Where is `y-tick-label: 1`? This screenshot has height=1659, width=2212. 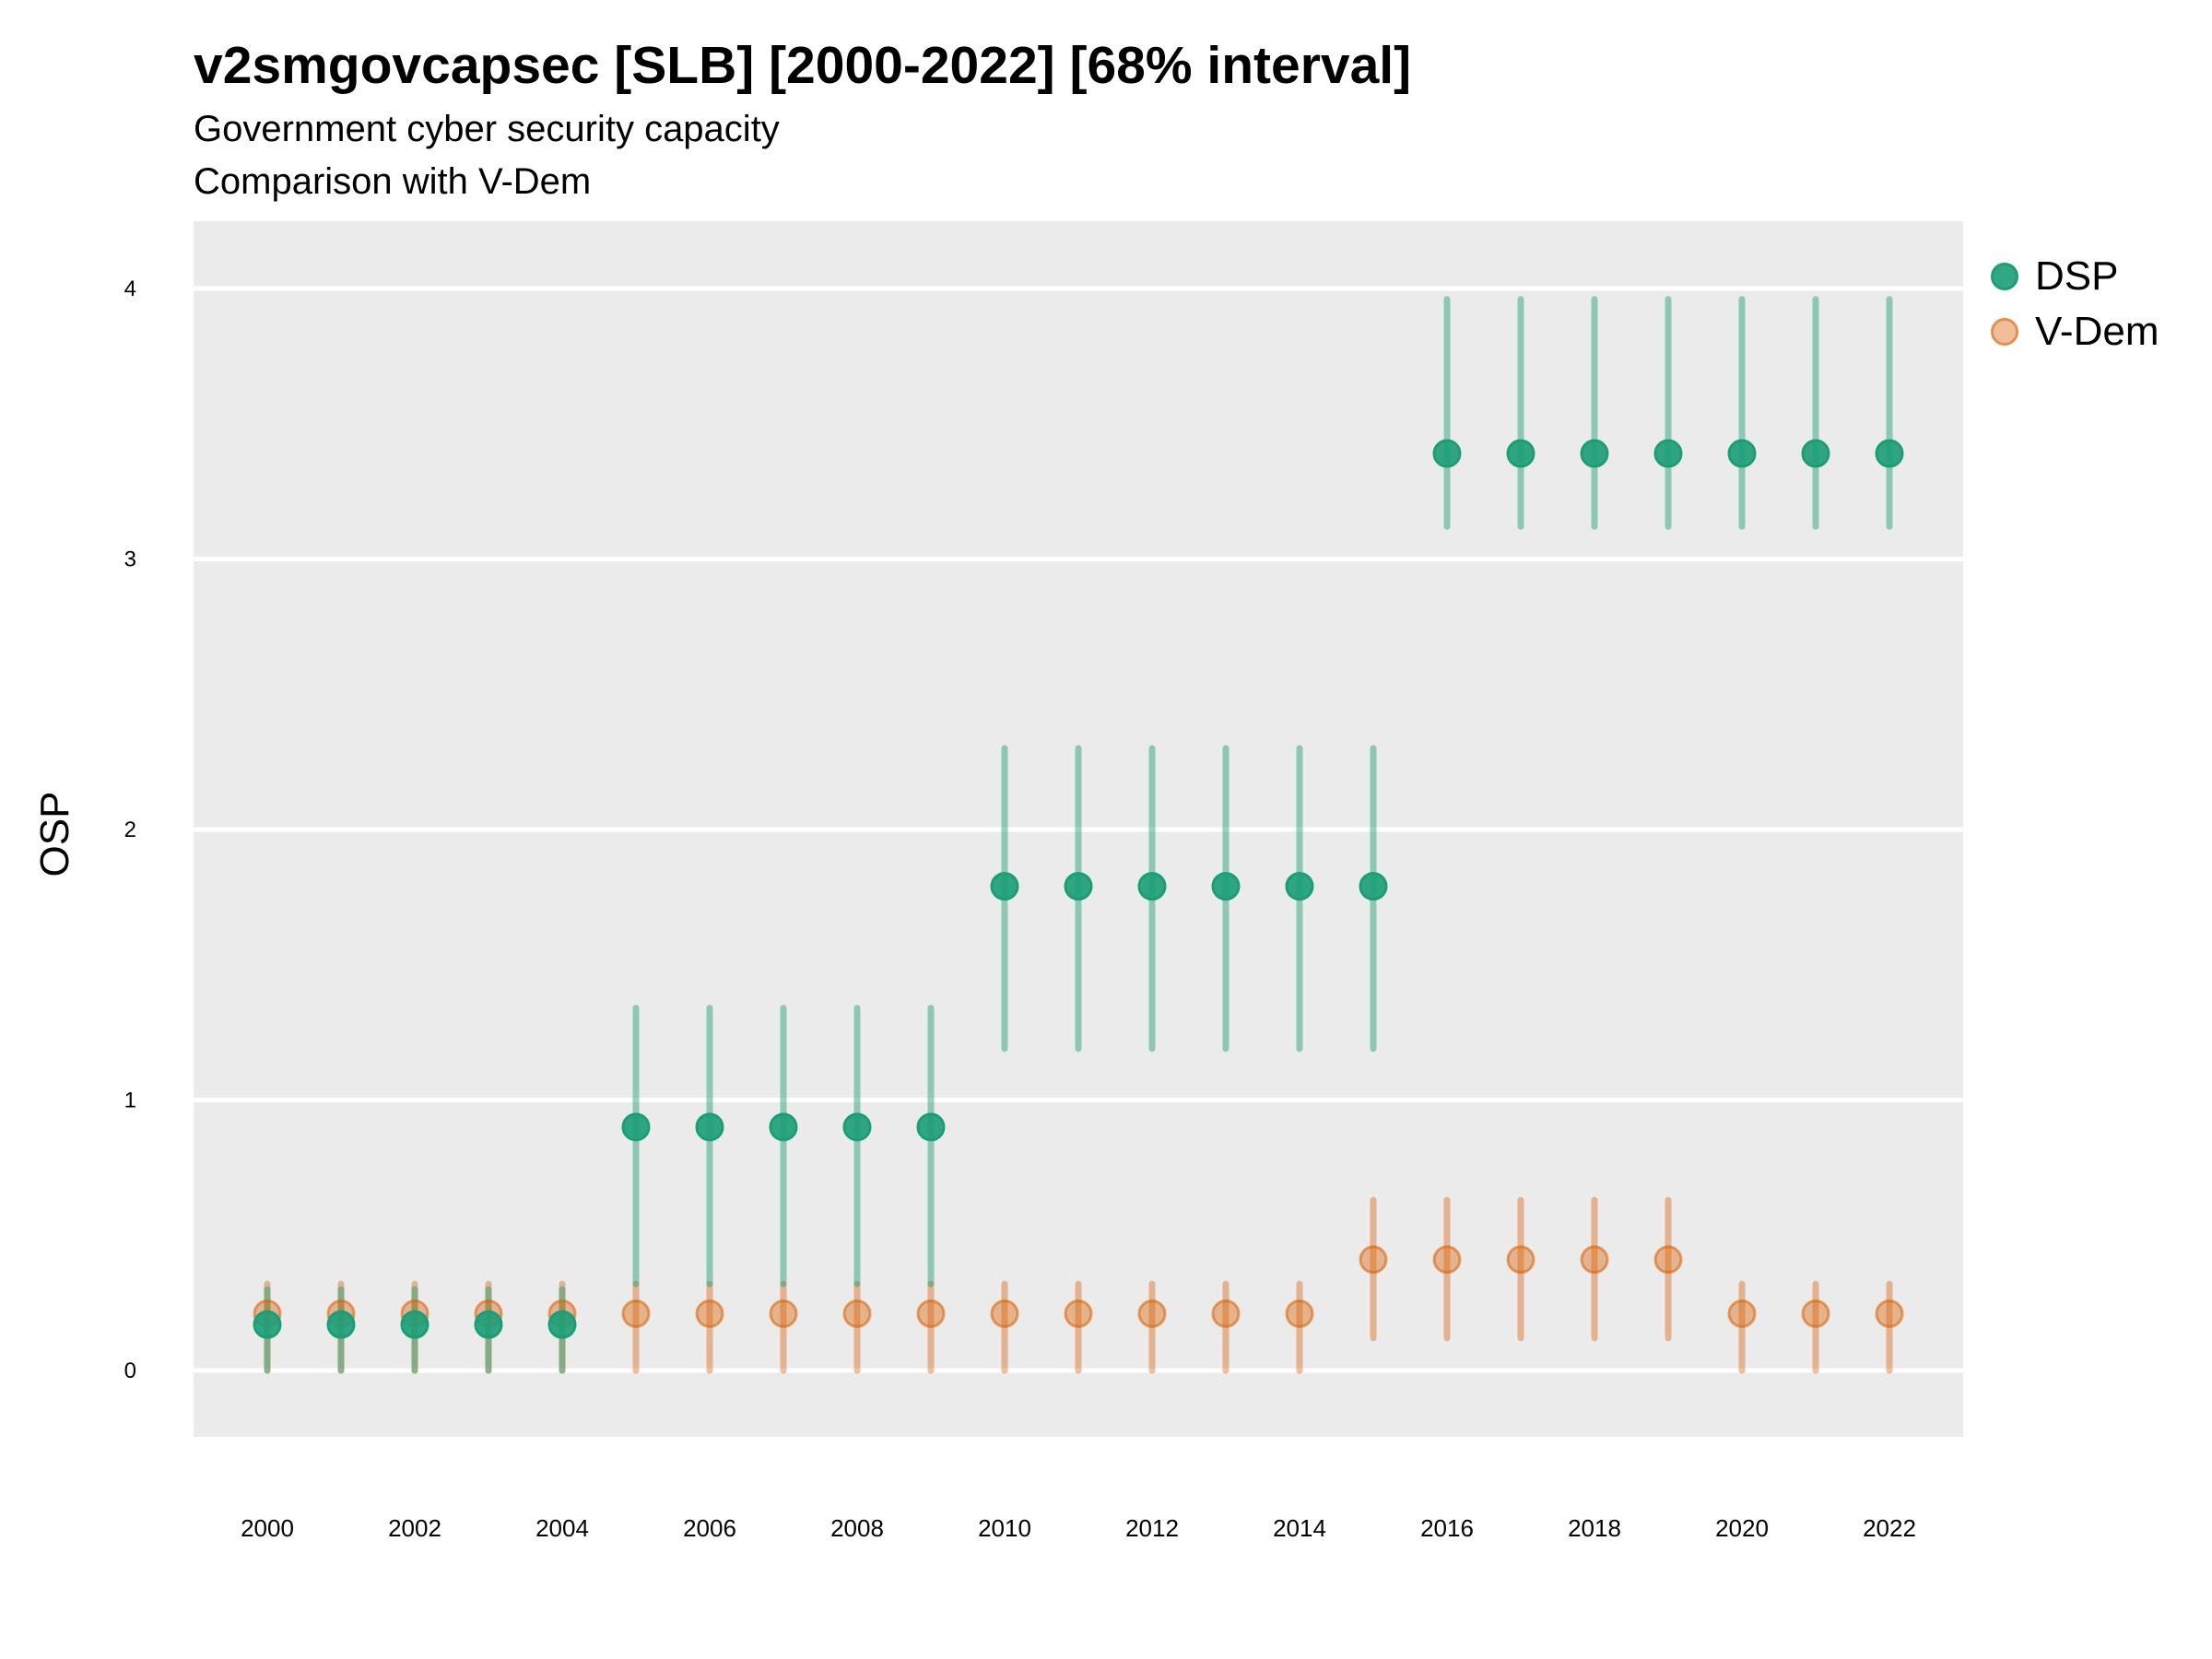
y-tick-label: 1 is located at coordinates (130, 1100).